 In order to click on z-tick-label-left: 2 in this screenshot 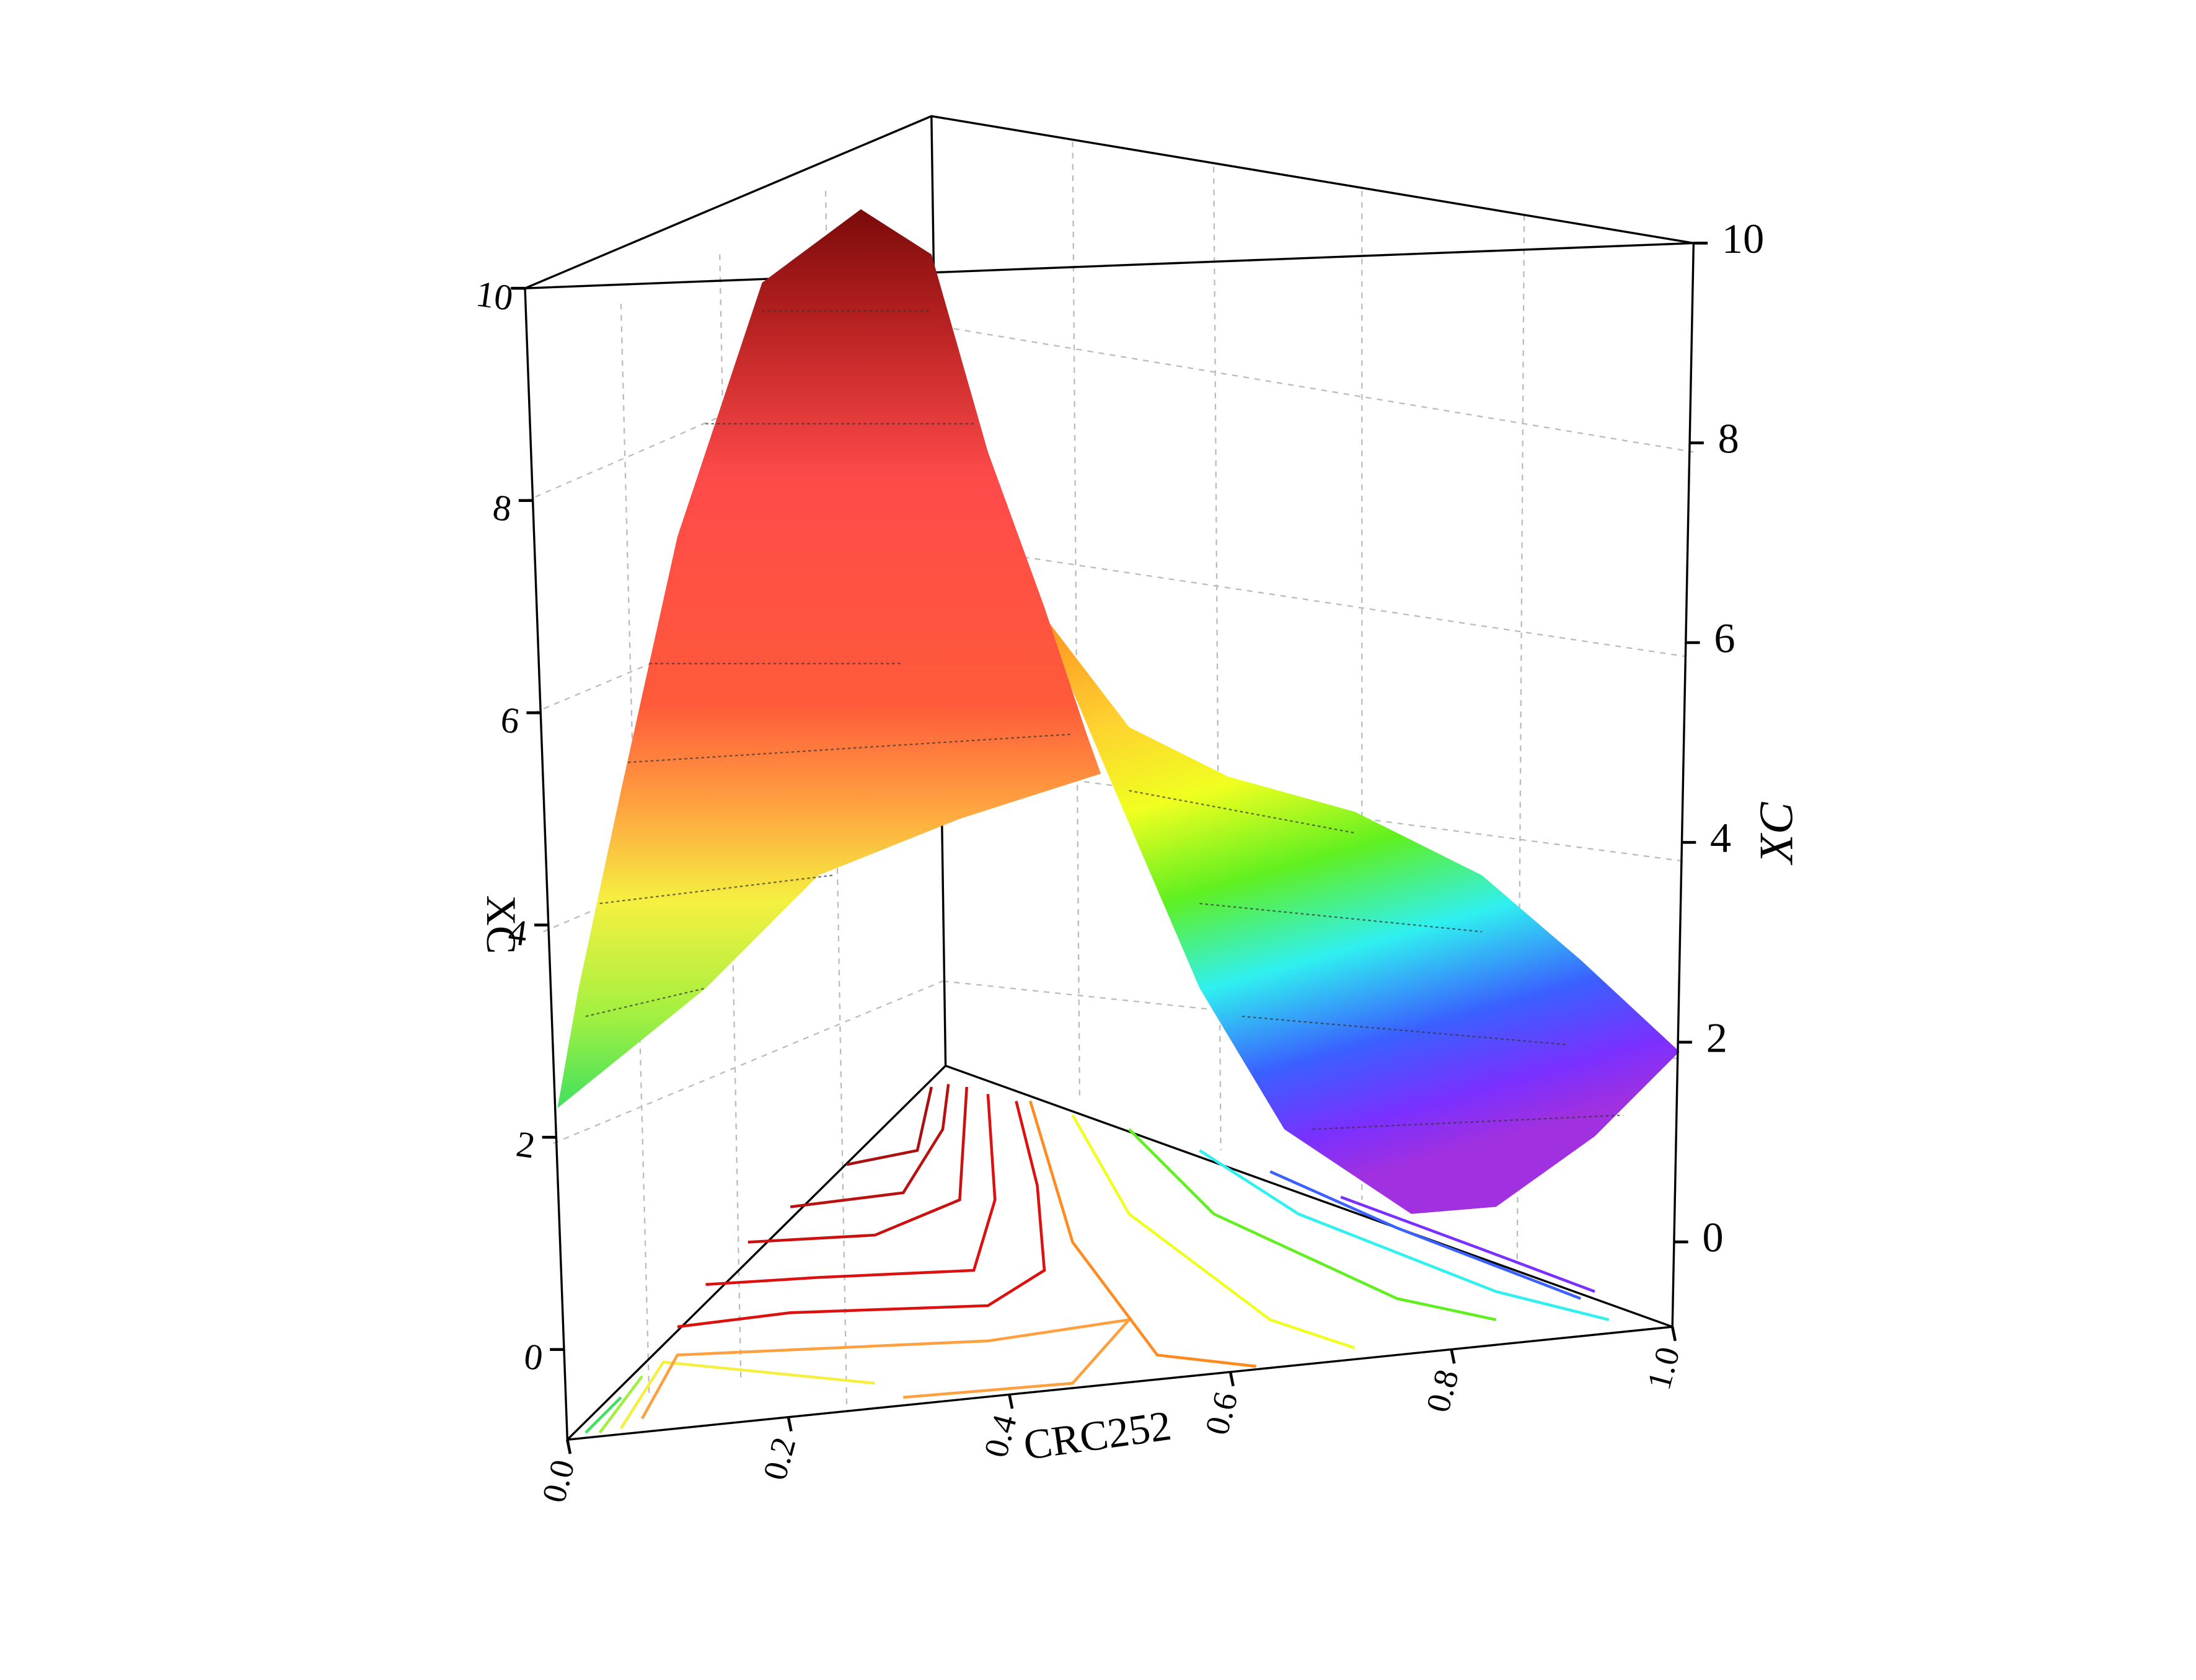, I will do `click(525, 1144)`.